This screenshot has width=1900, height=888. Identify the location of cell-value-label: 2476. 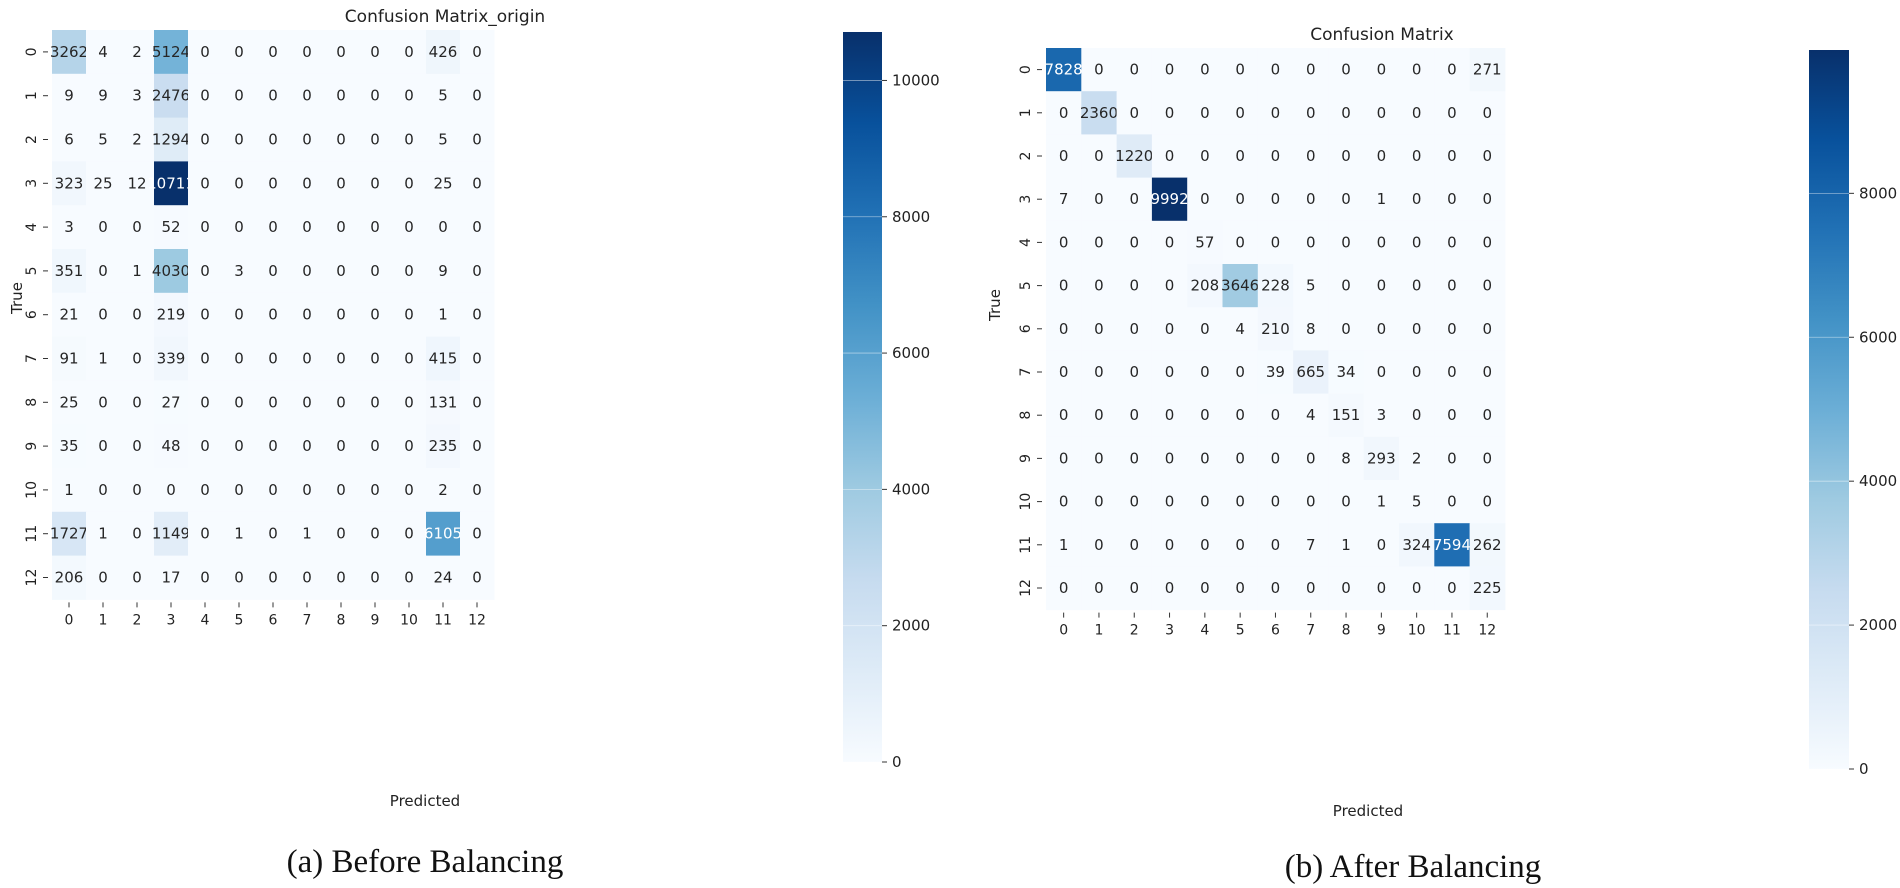
(171, 96).